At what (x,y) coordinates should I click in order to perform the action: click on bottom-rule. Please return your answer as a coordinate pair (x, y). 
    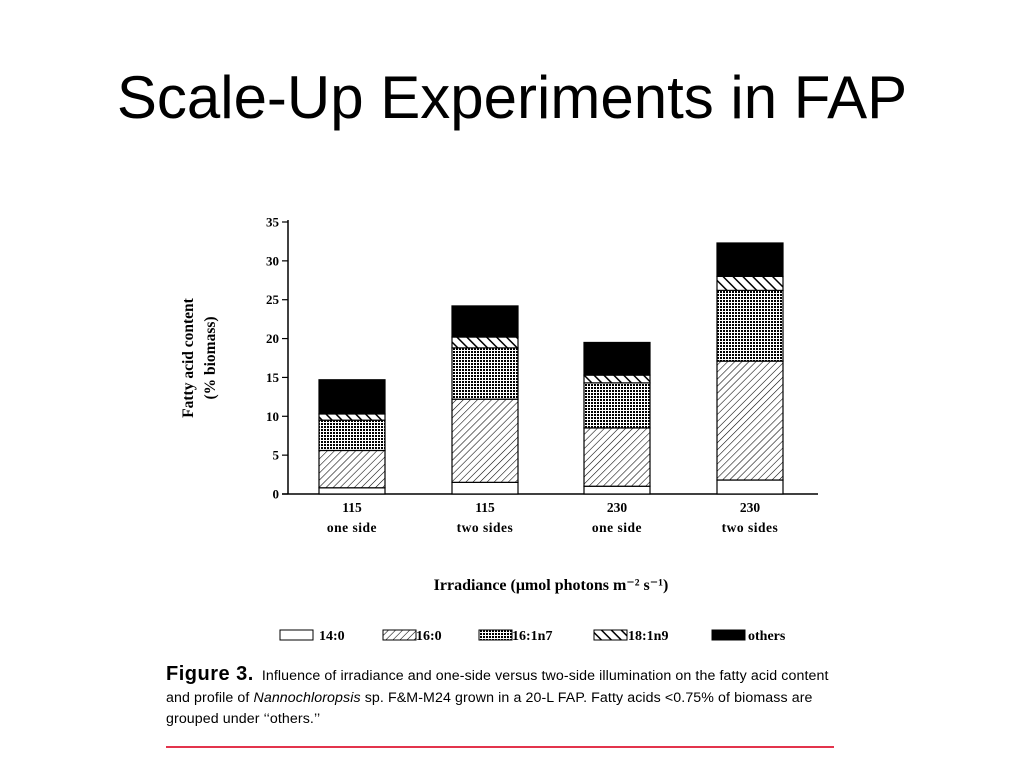
    Looking at the image, I should click on (500, 747).